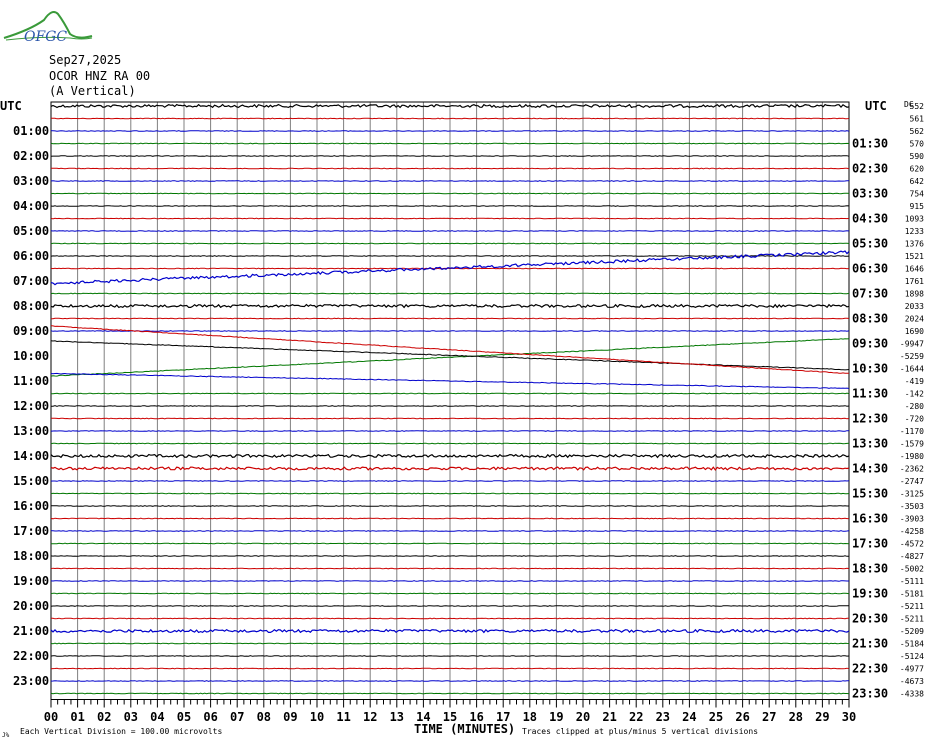 The width and height of the screenshot is (930, 744). What do you see at coordinates (423, 717) in the screenshot?
I see `x-tick-label: 14` at bounding box center [423, 717].